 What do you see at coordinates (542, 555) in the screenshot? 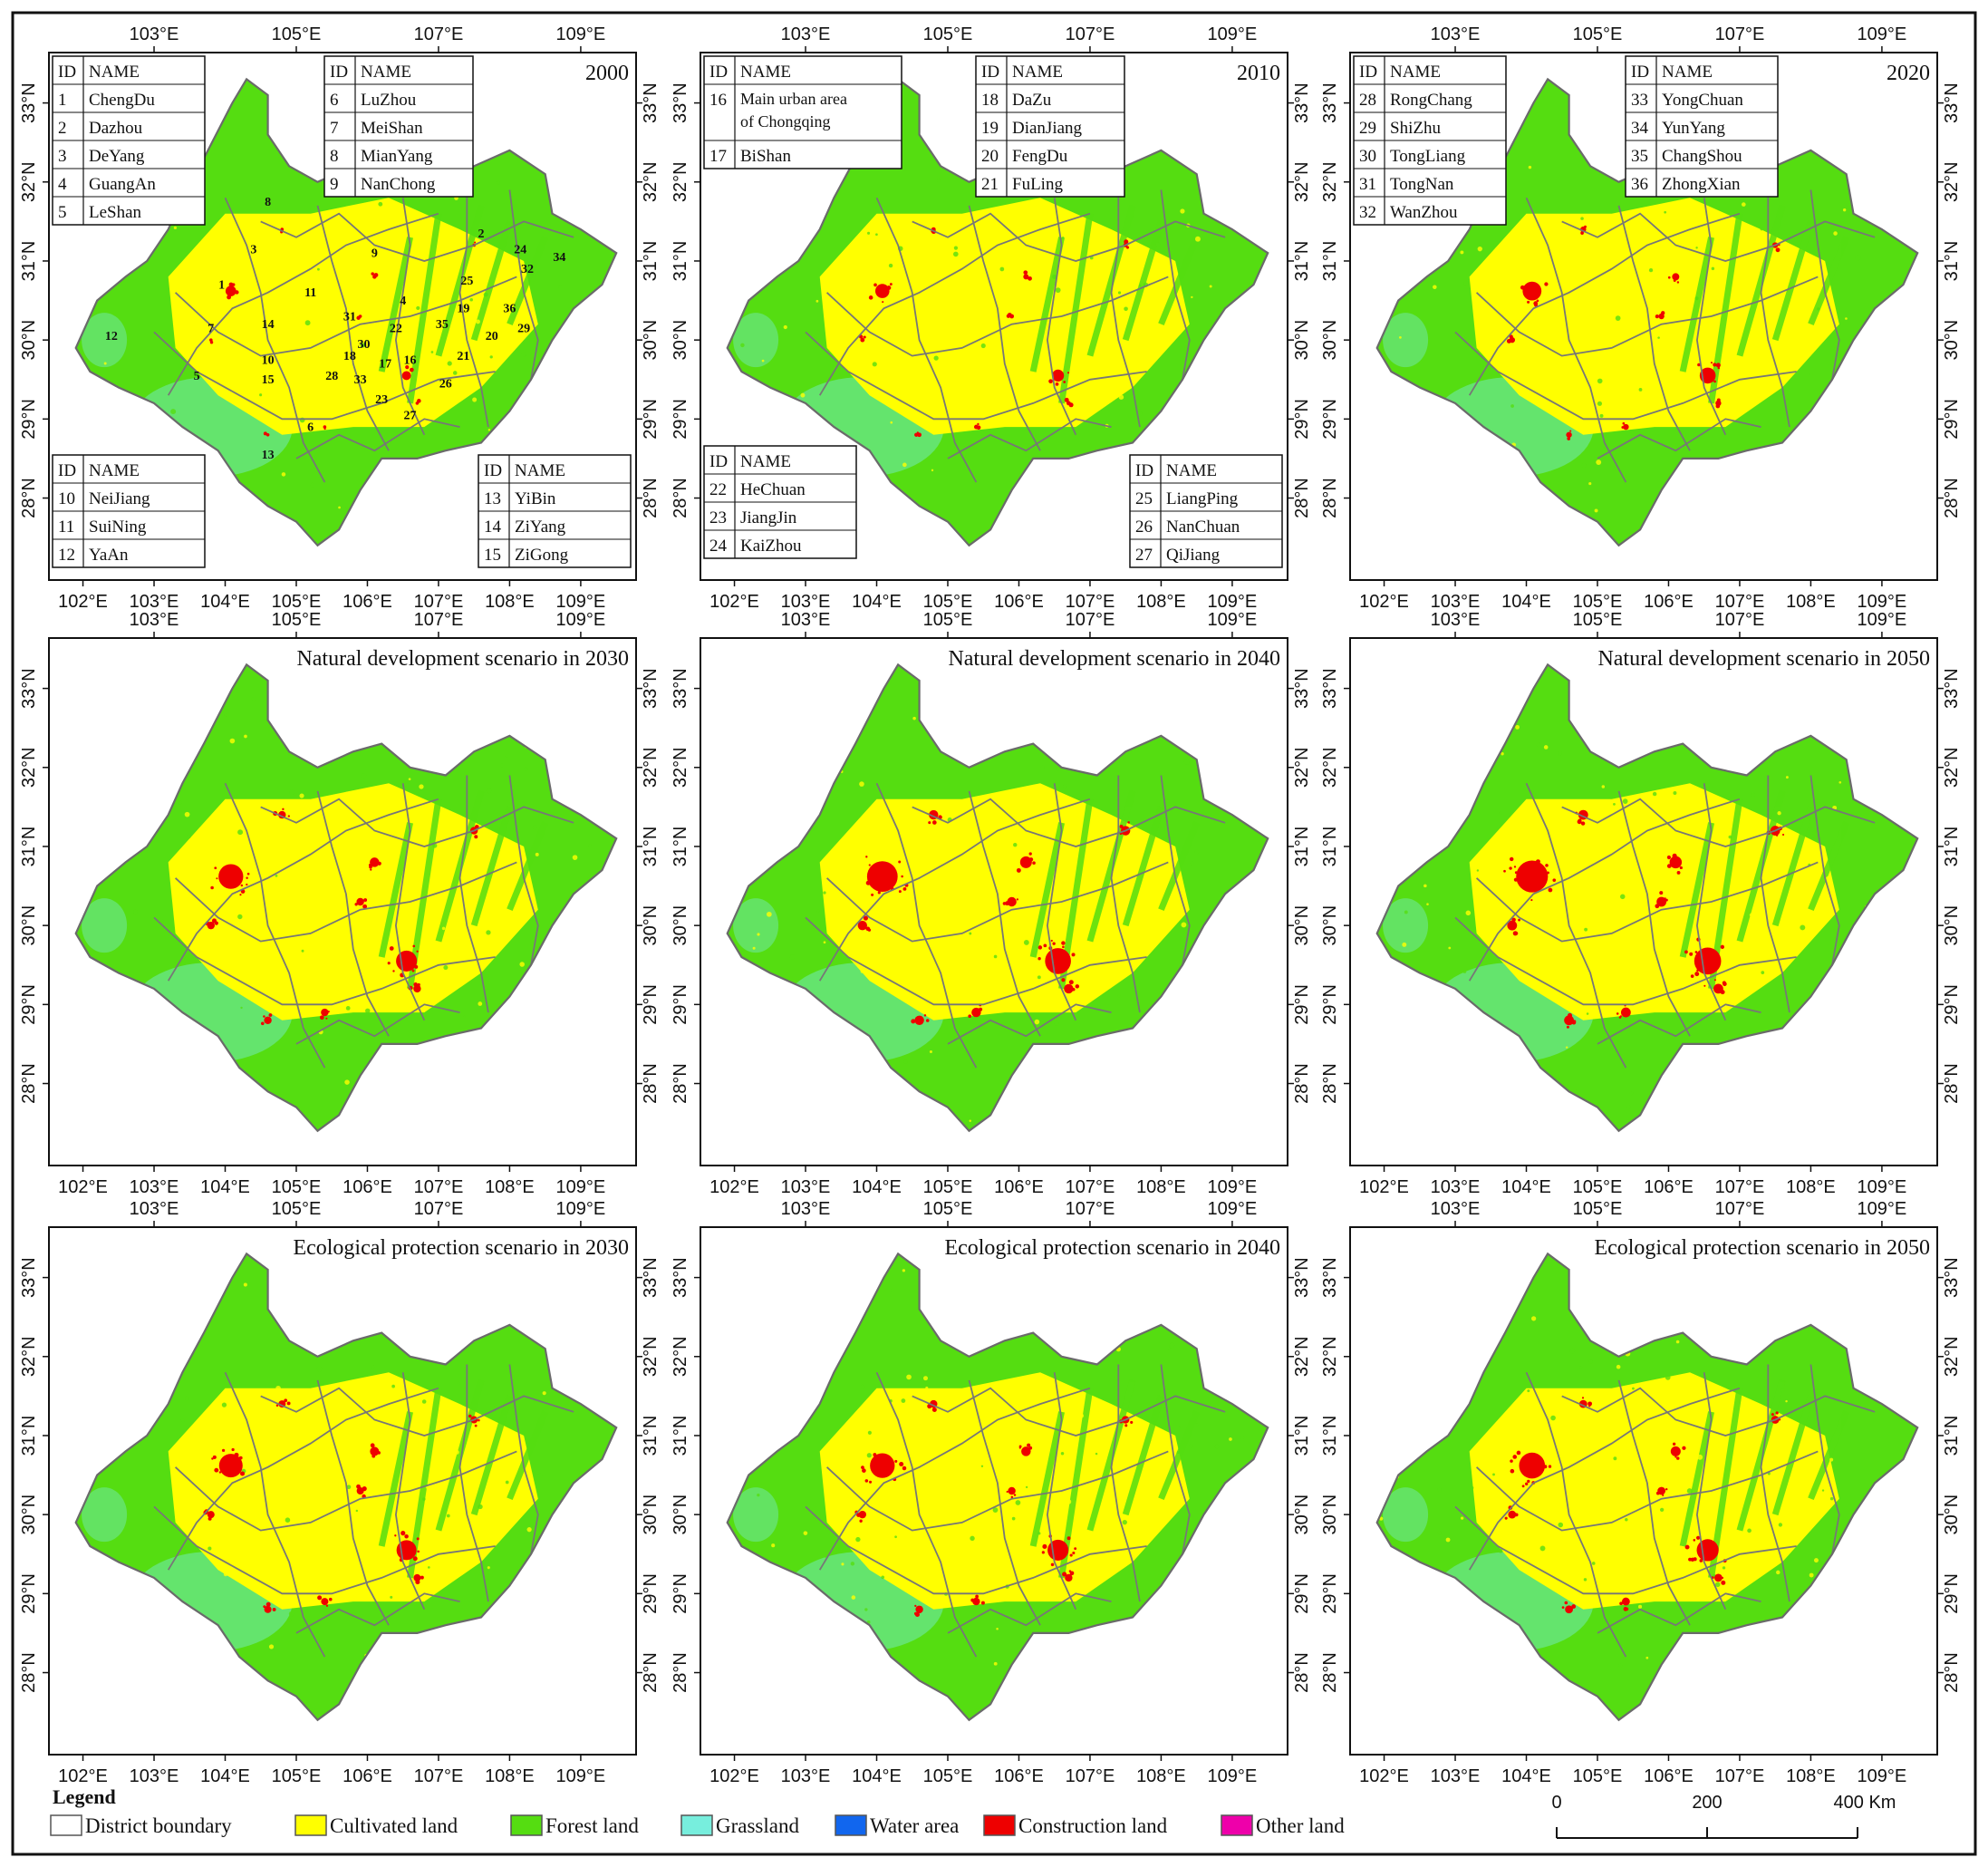
I see `table-cell-name: ZiGong` at bounding box center [542, 555].